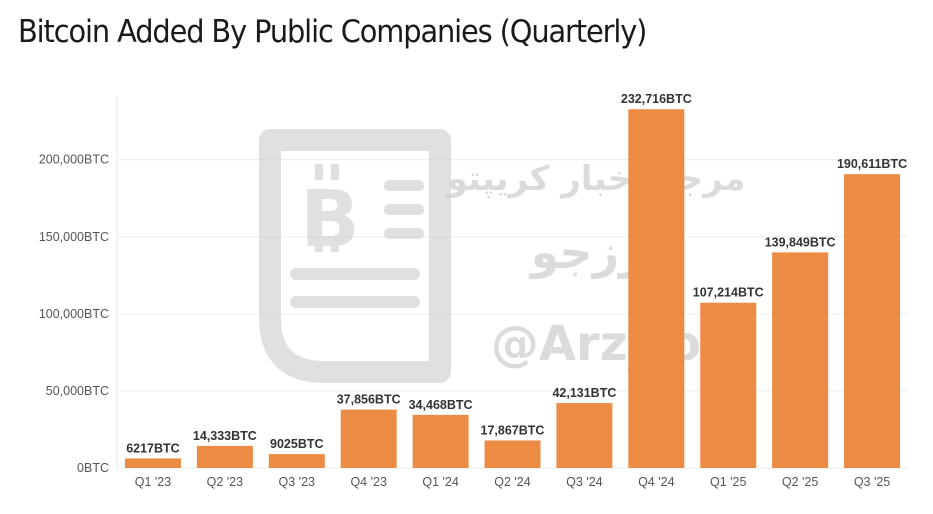 This screenshot has width=933, height=514. What do you see at coordinates (297, 444) in the screenshot?
I see `data-label: 9025BTC` at bounding box center [297, 444].